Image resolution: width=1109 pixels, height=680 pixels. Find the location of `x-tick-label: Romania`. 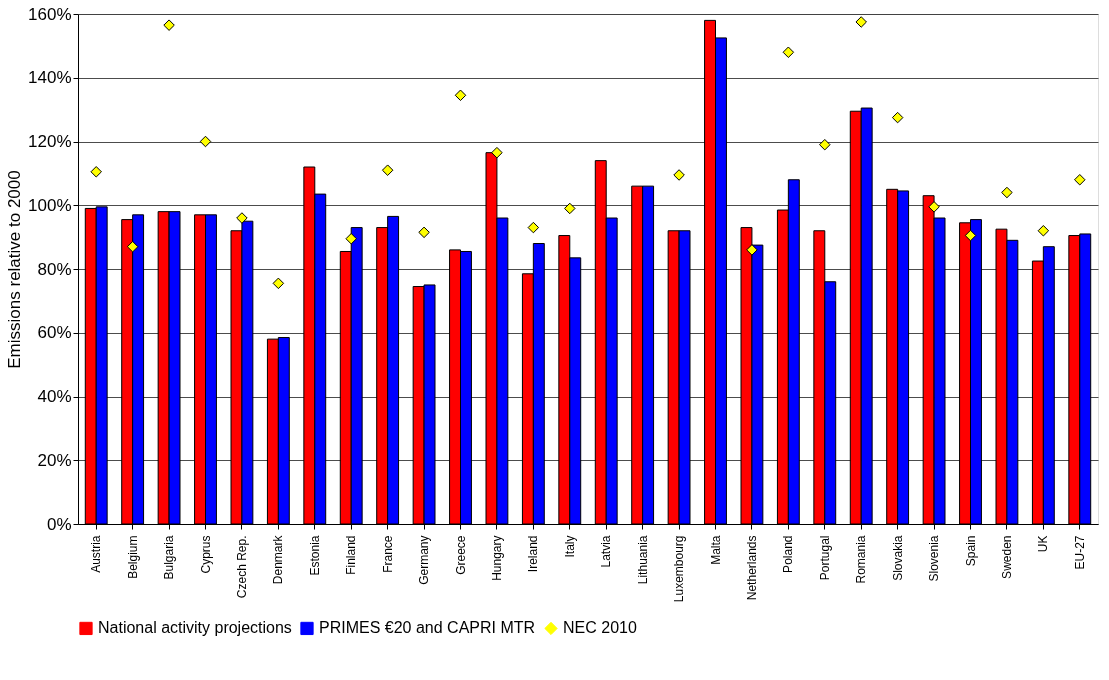

x-tick-label: Romania is located at coordinates (861, 559).